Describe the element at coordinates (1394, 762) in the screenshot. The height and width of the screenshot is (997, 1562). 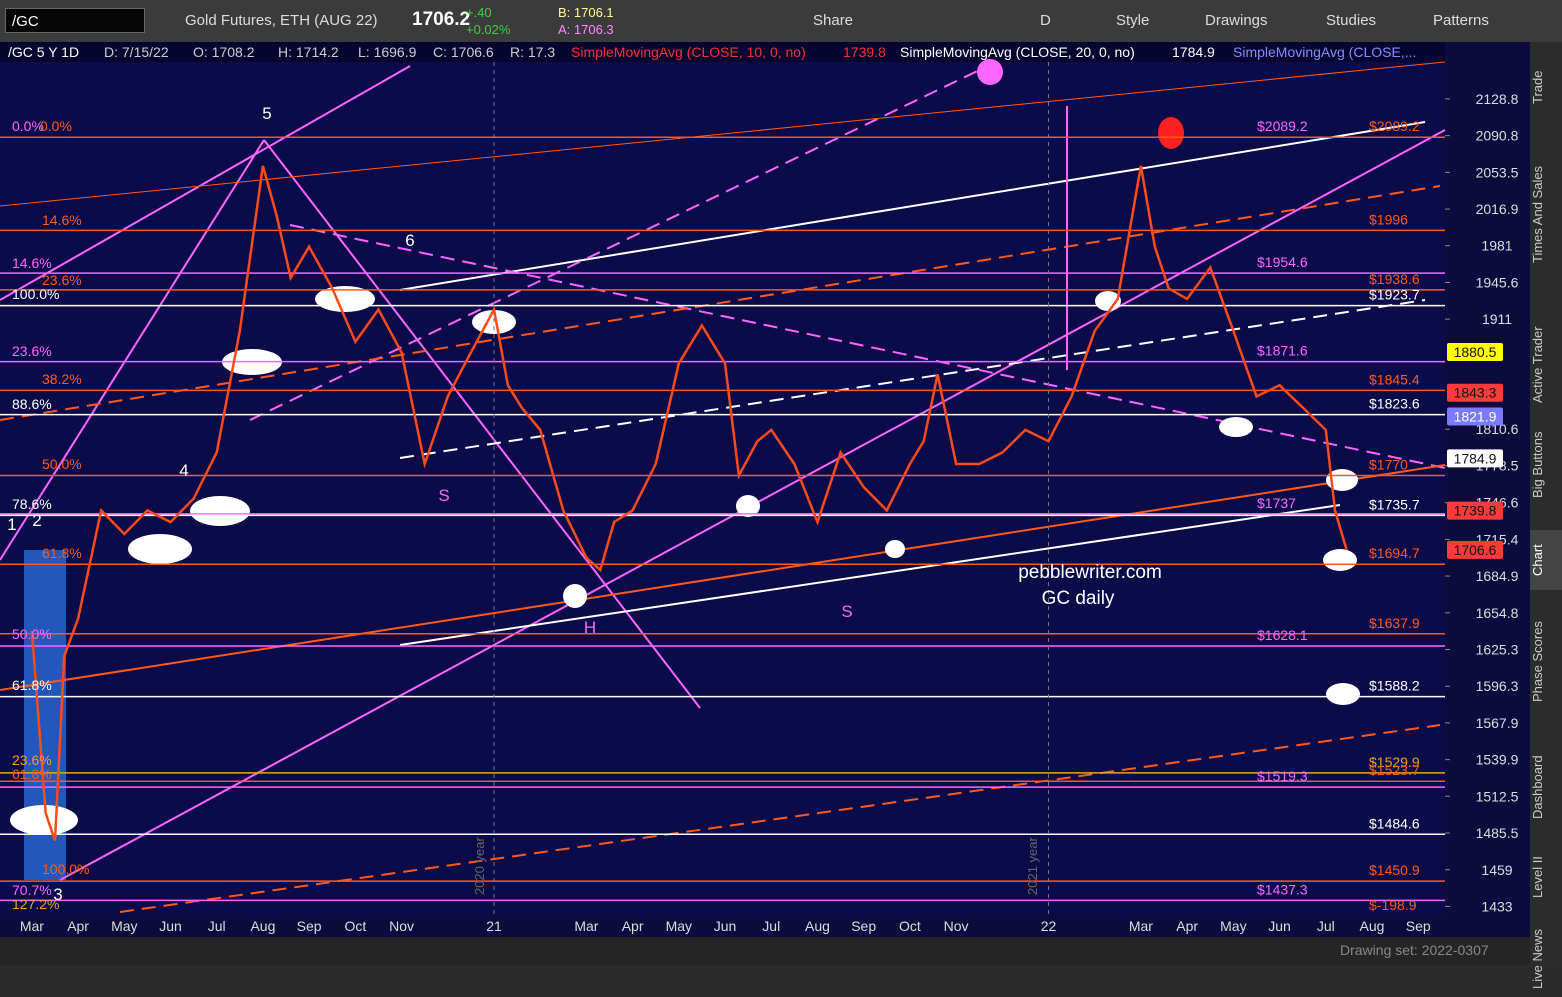
I see `level-label: $1529.9` at that location.